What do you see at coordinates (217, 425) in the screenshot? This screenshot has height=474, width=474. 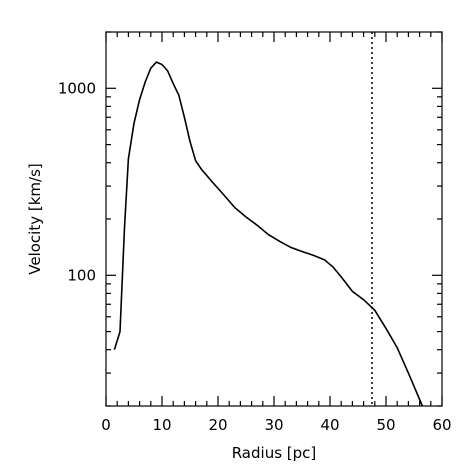 I see `x-tick-label: 20` at bounding box center [217, 425].